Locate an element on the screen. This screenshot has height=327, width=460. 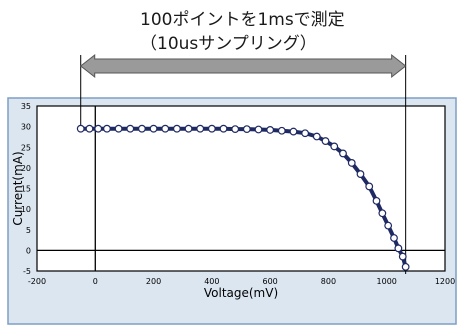
y-tick-label: 0 is located at coordinates (28, 250).